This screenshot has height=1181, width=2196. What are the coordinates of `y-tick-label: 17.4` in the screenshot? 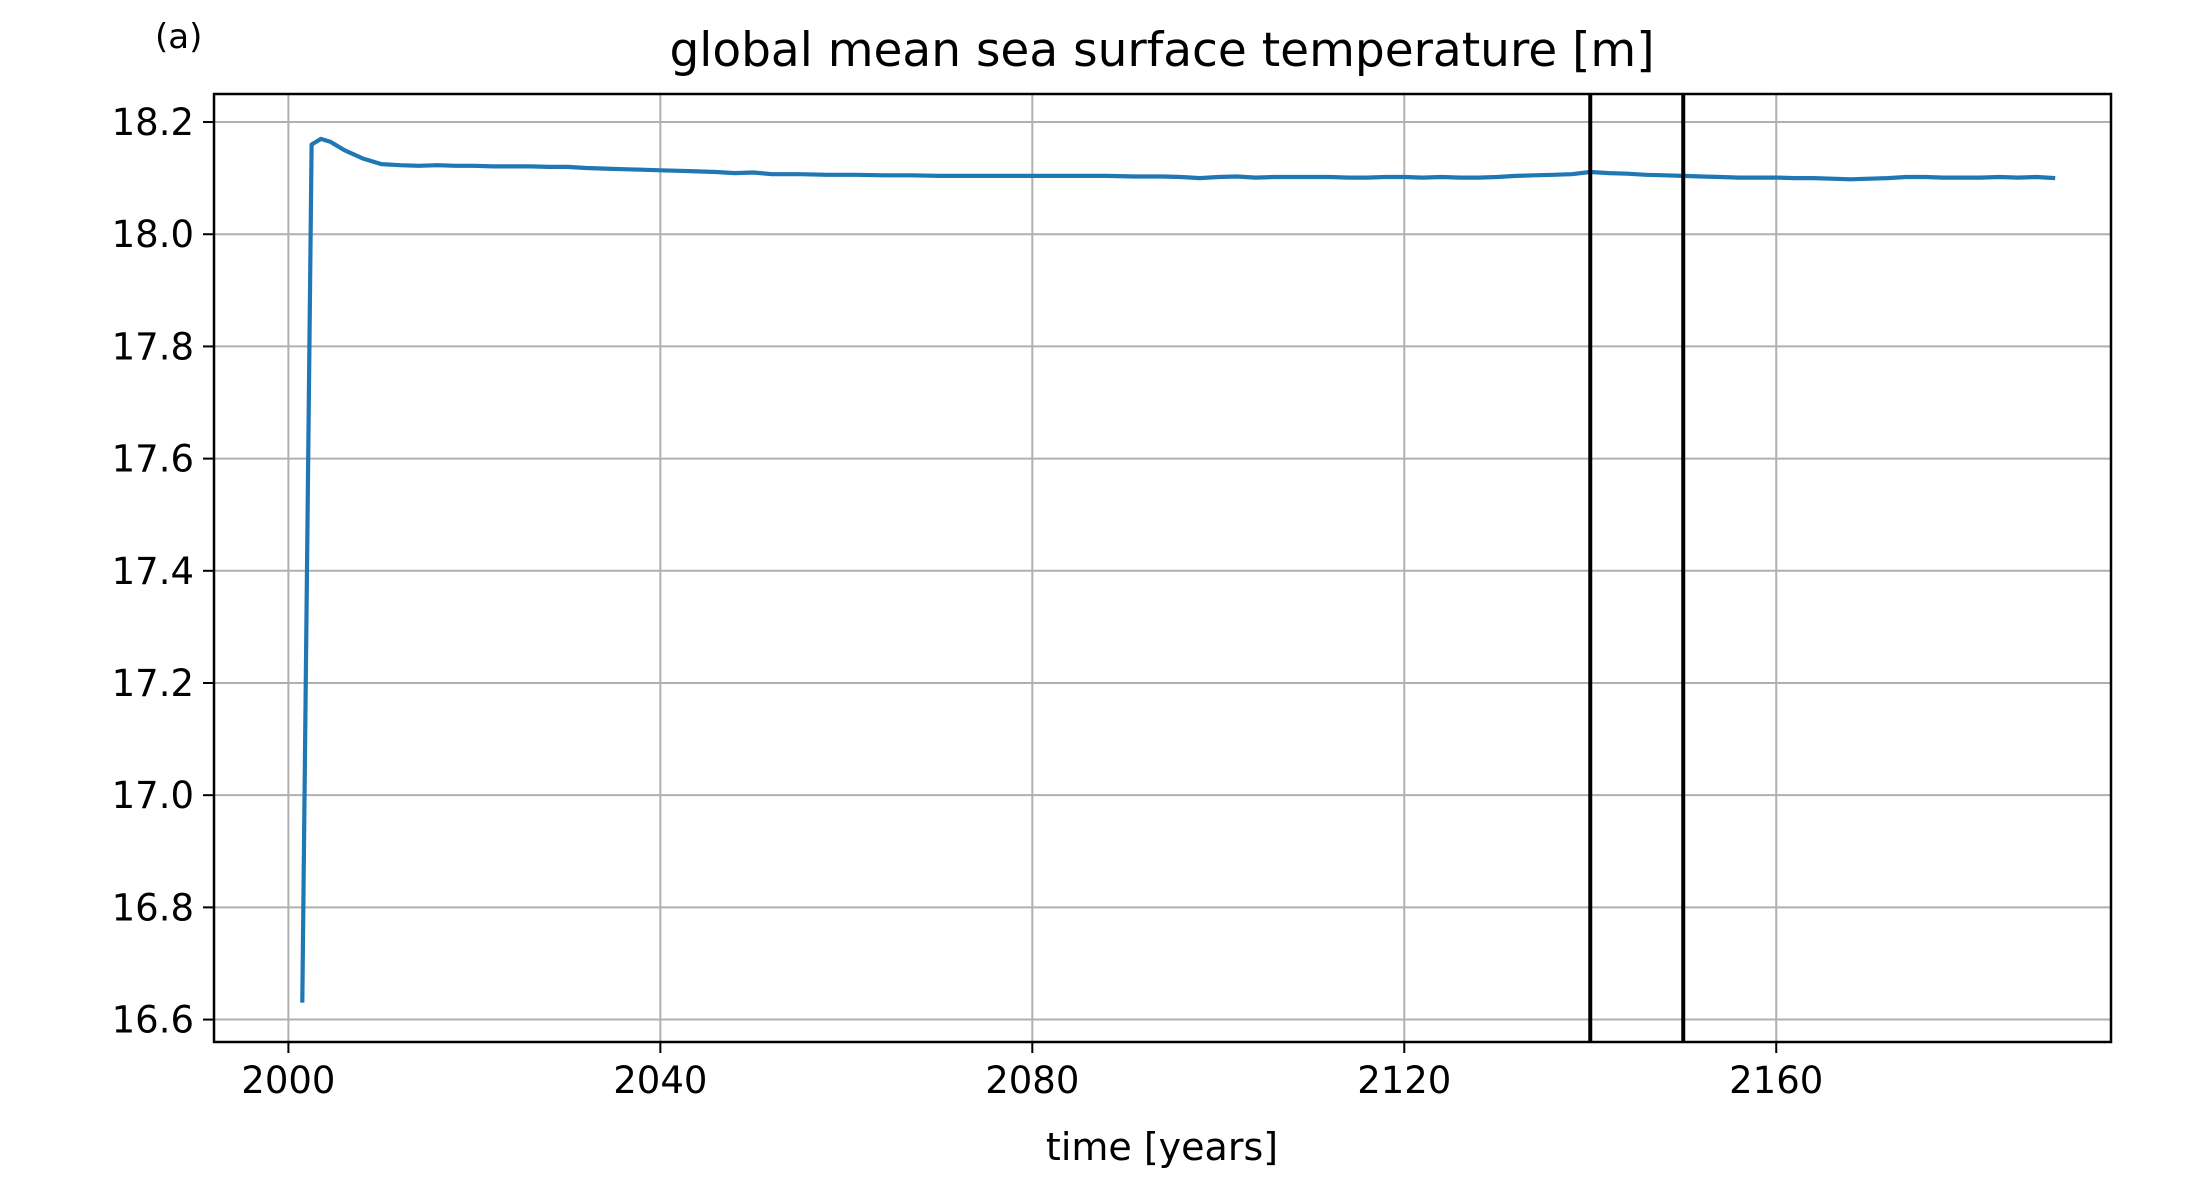 It's located at (153, 571).